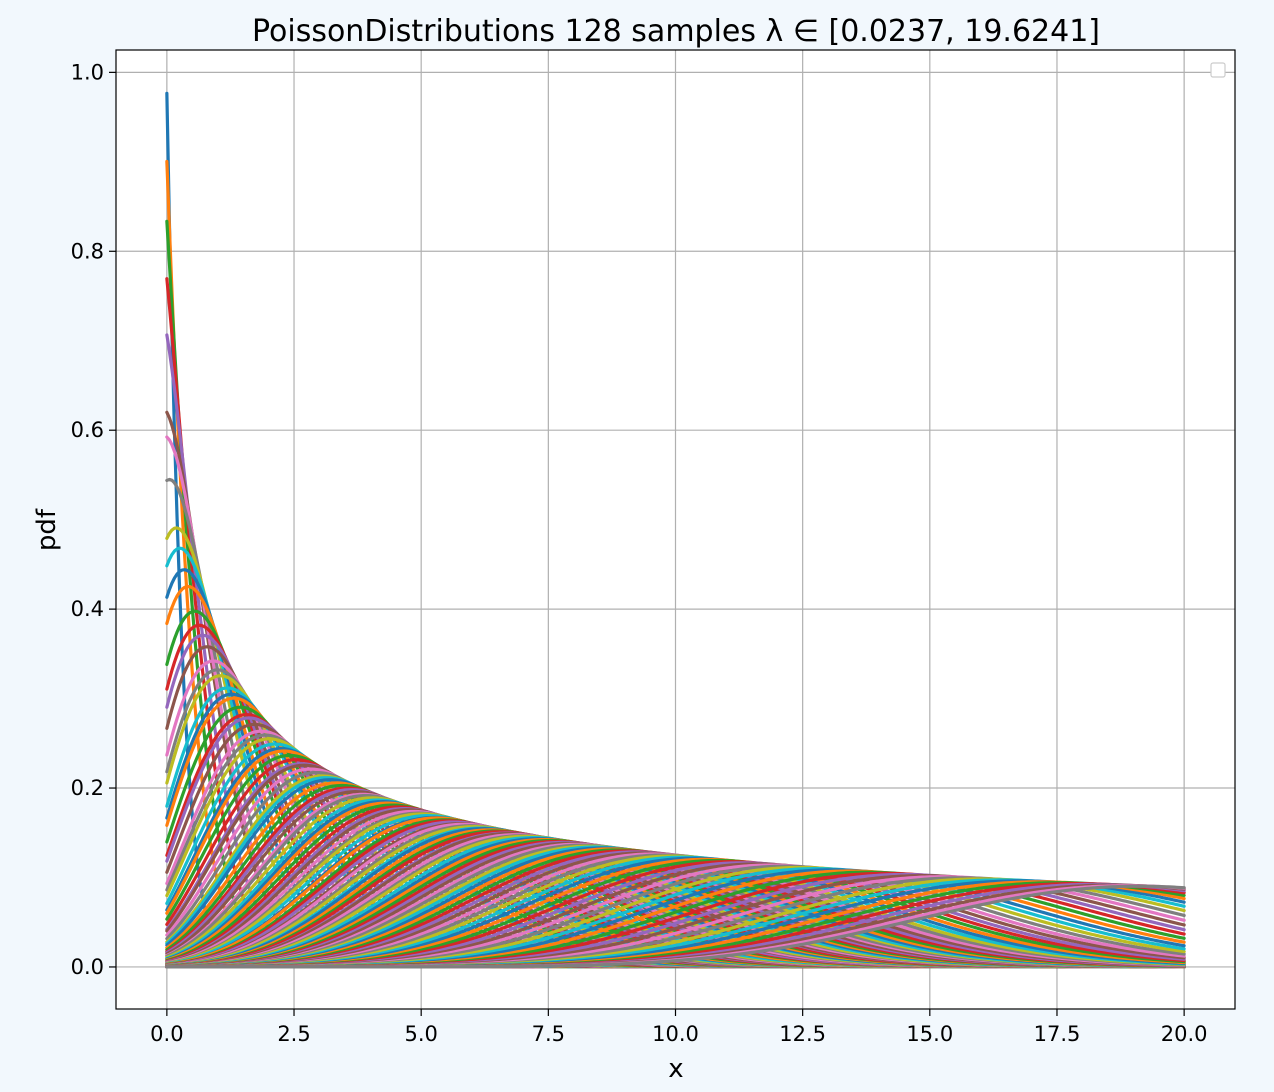 The height and width of the screenshot is (1092, 1274). I want to click on x-tick-label: 2.5, so click(293, 1034).